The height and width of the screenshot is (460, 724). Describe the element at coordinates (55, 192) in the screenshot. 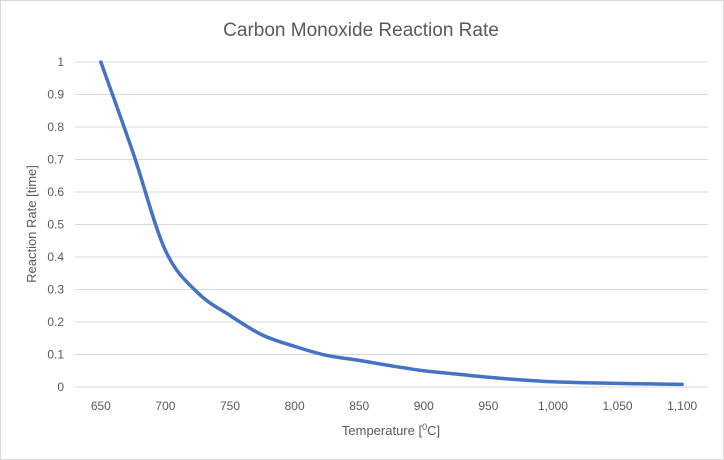

I see `y-tick-label: 0.6` at that location.